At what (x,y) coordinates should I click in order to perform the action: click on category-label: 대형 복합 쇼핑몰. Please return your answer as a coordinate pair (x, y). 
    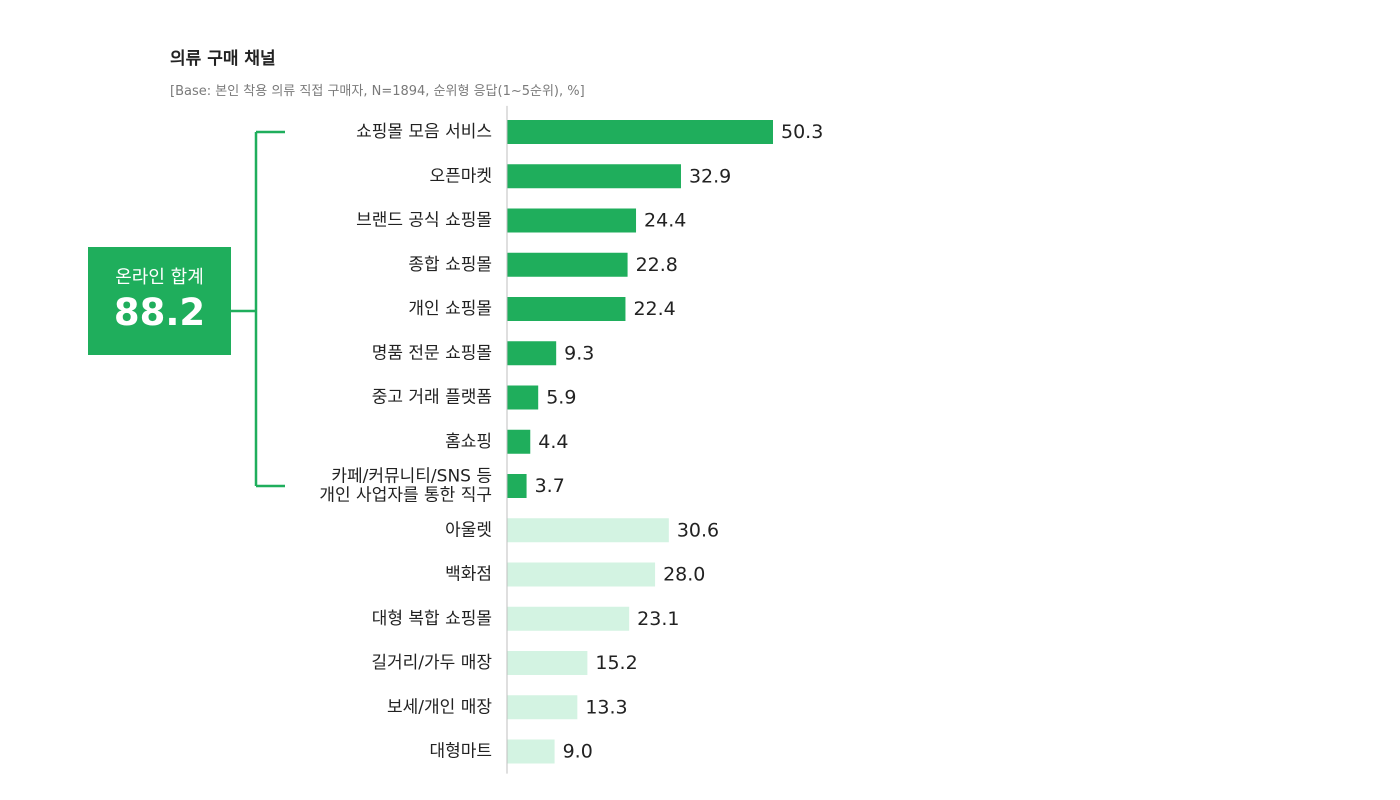
    Looking at the image, I should click on (432, 619).